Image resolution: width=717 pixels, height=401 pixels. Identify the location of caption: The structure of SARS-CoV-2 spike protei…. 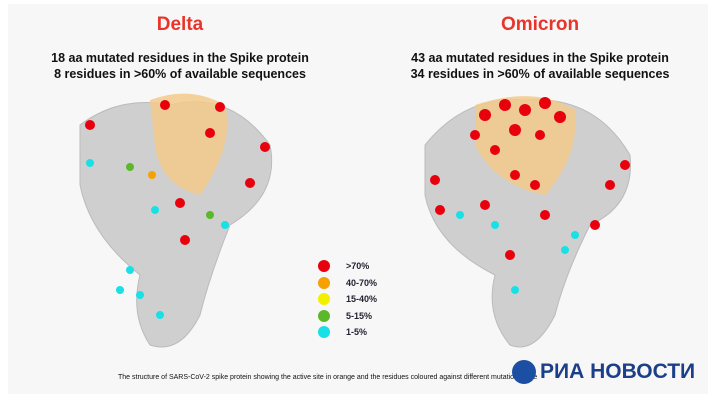
(328, 377).